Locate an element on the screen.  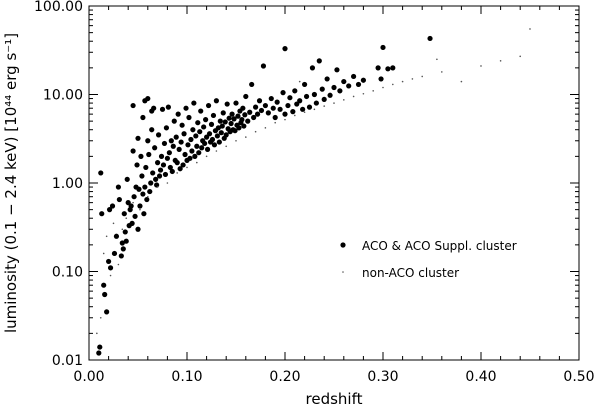
x-tick-label: 0.10 is located at coordinates (186, 377).